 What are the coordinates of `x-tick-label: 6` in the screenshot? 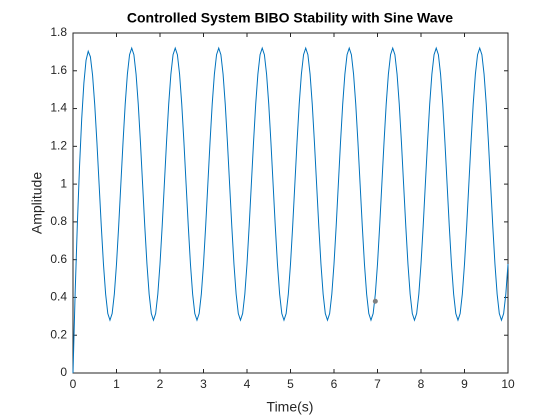 It's located at (334, 384).